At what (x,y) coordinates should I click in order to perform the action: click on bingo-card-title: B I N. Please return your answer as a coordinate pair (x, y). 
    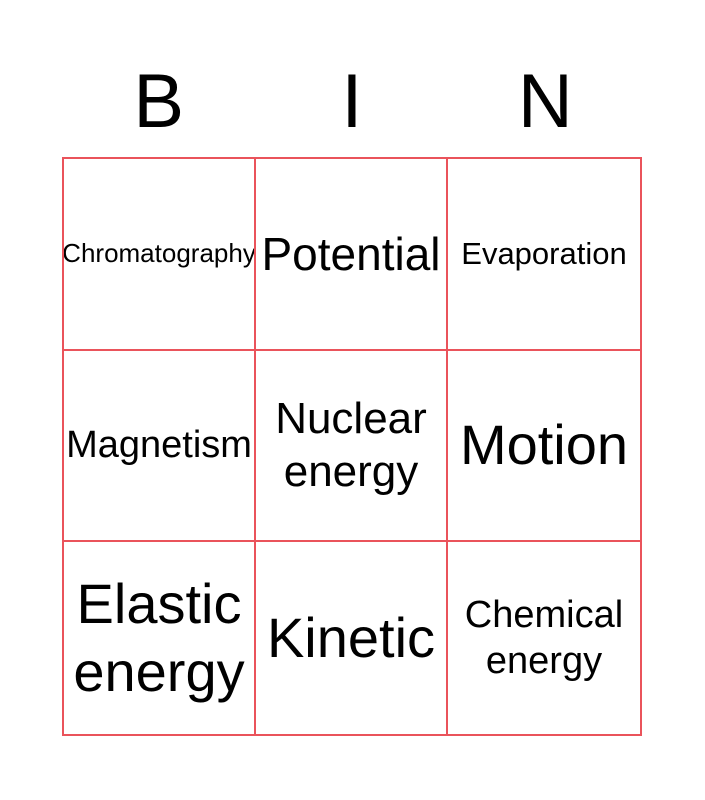
    Looking at the image, I should click on (352, 102).